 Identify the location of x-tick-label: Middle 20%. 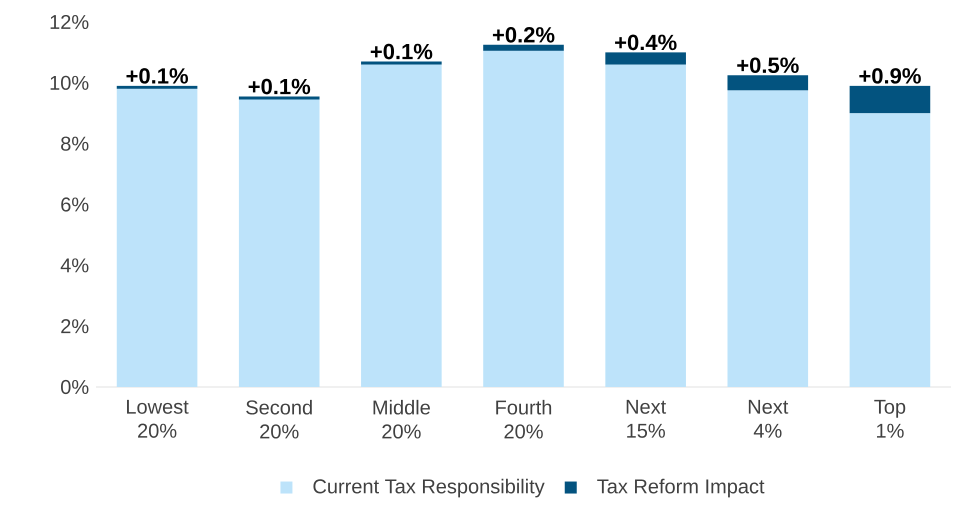
(402, 419).